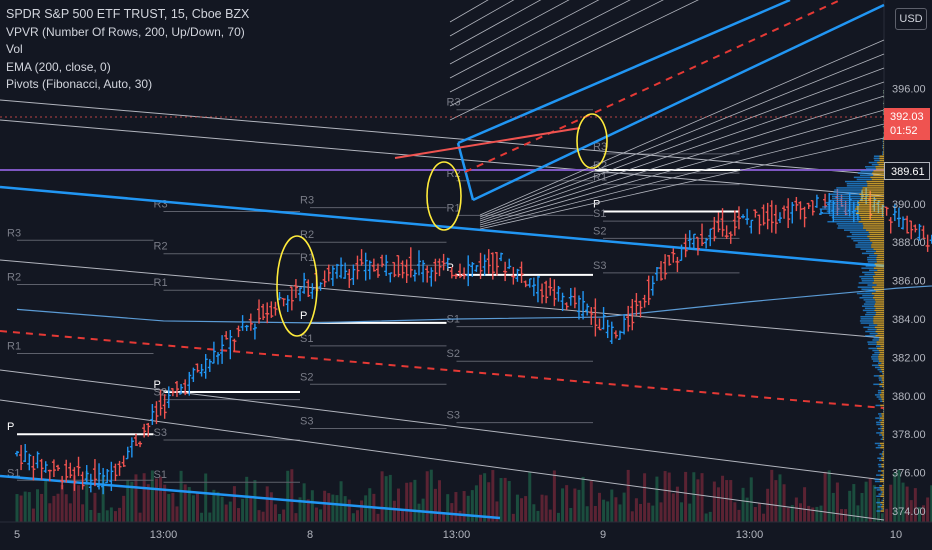 The width and height of the screenshot is (932, 550). Describe the element at coordinates (310, 535) in the screenshot. I see `x-tick-label: 8` at that location.